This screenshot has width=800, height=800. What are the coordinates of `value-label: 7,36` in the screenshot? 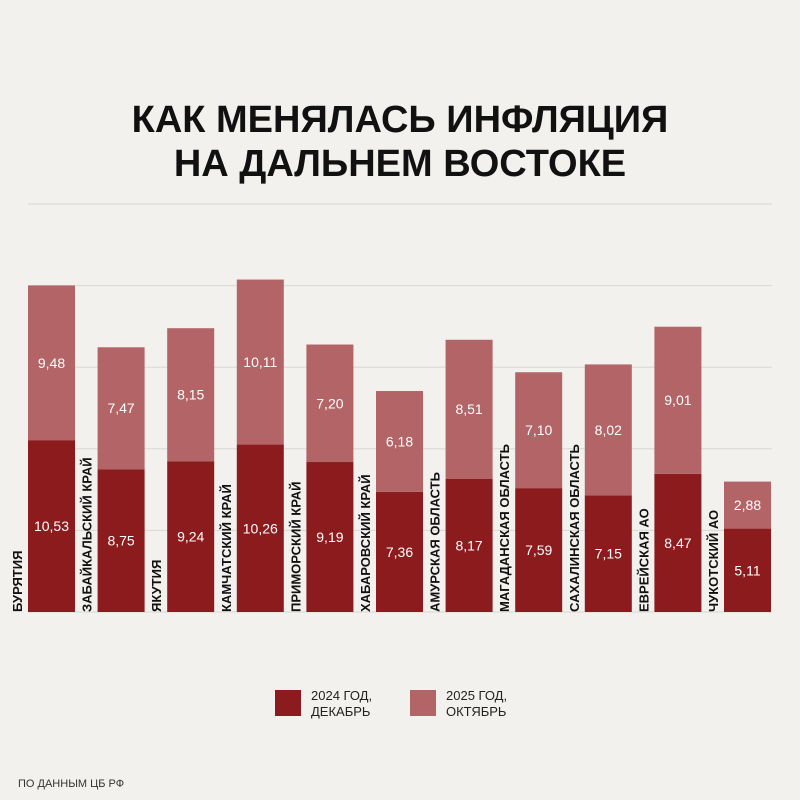 It's located at (399, 552).